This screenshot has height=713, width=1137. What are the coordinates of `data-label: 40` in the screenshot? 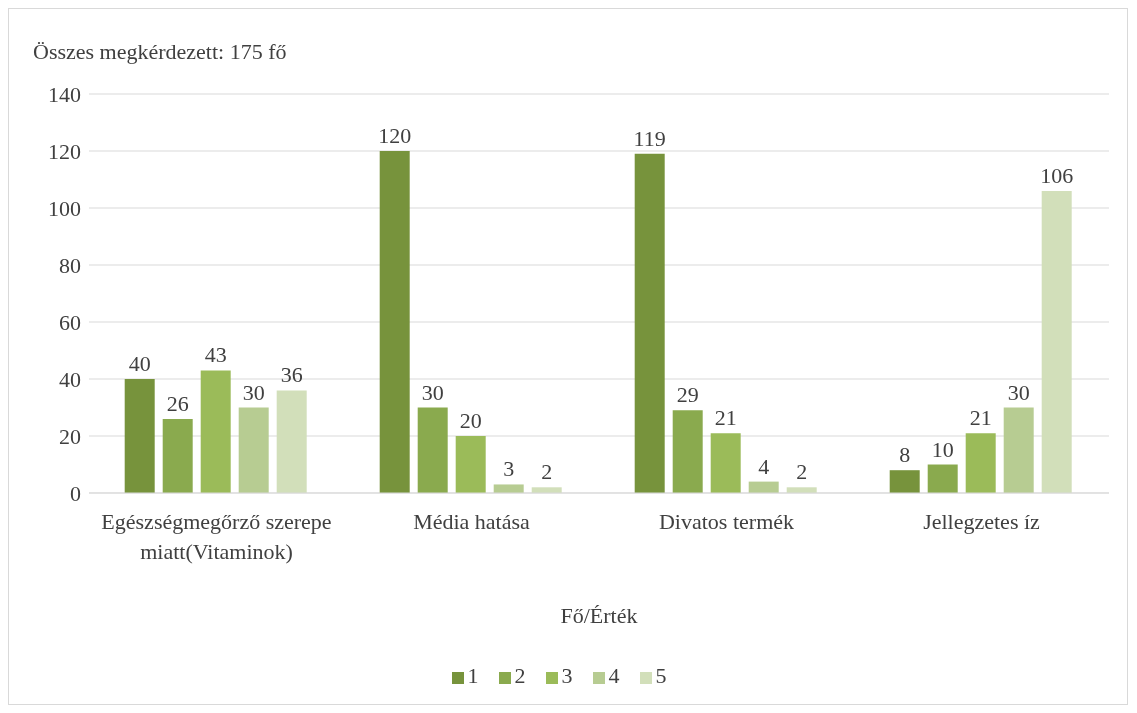 It's located at (139, 363).